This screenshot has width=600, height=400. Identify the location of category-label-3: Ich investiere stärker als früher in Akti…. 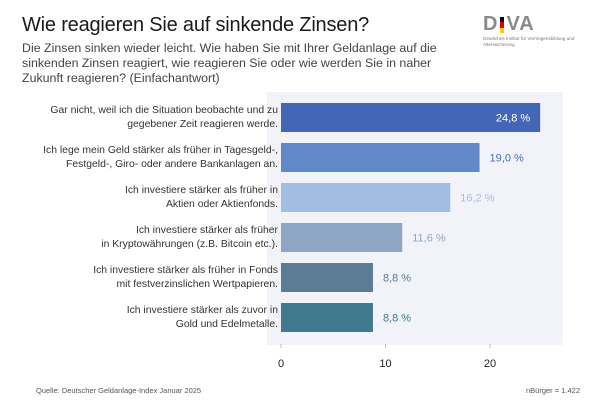
(139, 197).